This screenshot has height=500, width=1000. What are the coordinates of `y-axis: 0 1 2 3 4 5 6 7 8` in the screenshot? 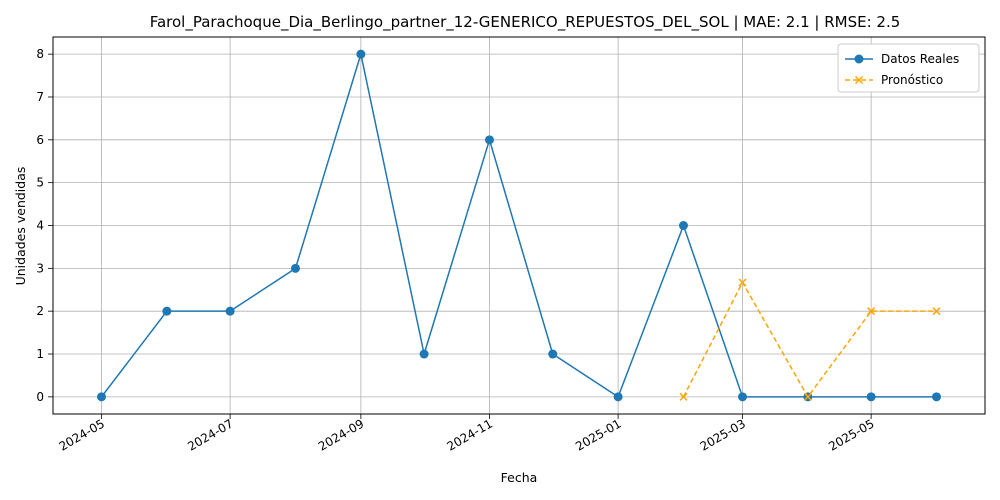 It's located at (44, 225).